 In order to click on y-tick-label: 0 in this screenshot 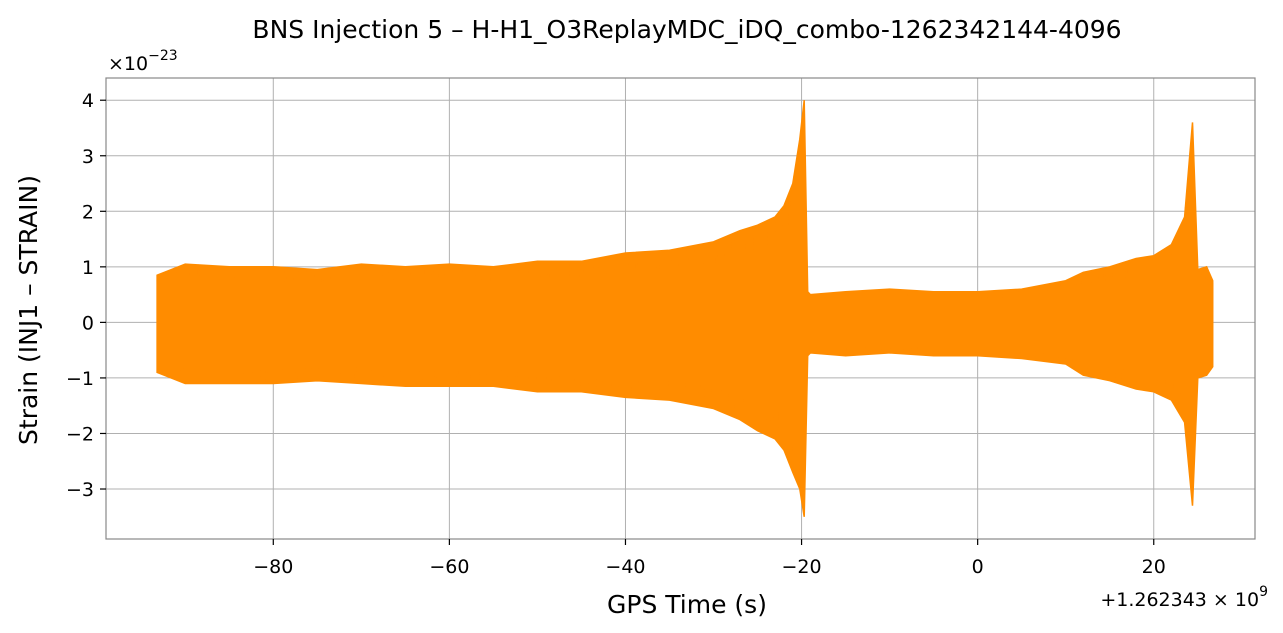, I will do `click(88, 323)`.